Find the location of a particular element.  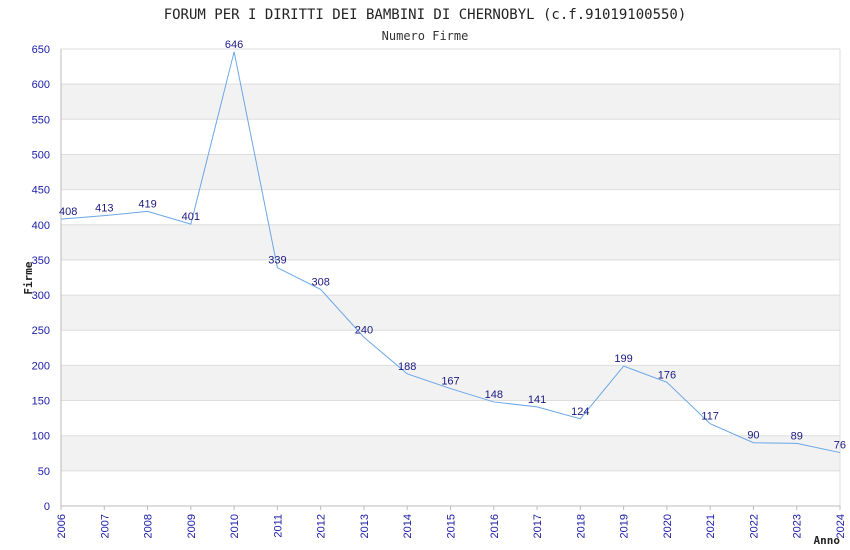

data-label: 199 is located at coordinates (623, 359).